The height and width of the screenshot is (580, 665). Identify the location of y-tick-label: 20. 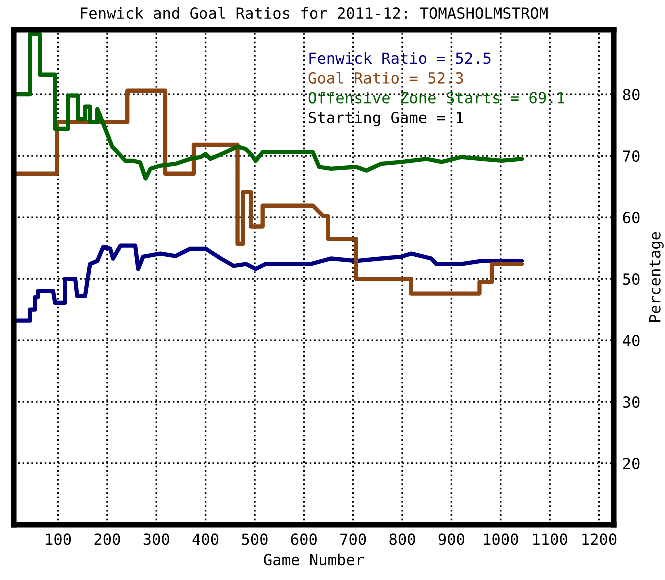
(631, 464).